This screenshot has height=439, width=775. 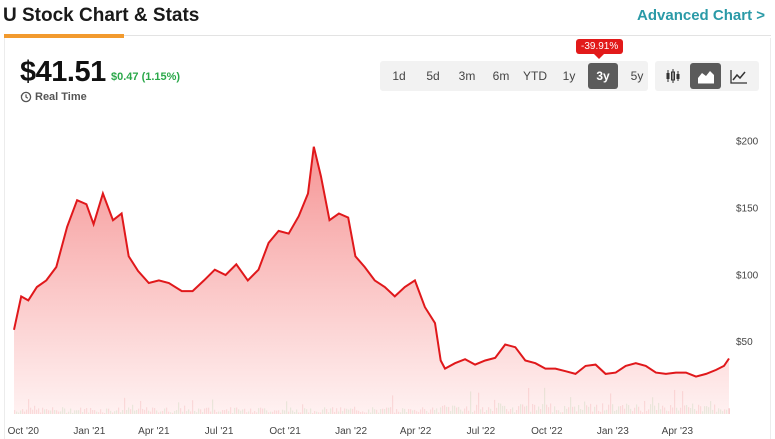 I want to click on x-tick-label: Apr '23, so click(x=678, y=431).